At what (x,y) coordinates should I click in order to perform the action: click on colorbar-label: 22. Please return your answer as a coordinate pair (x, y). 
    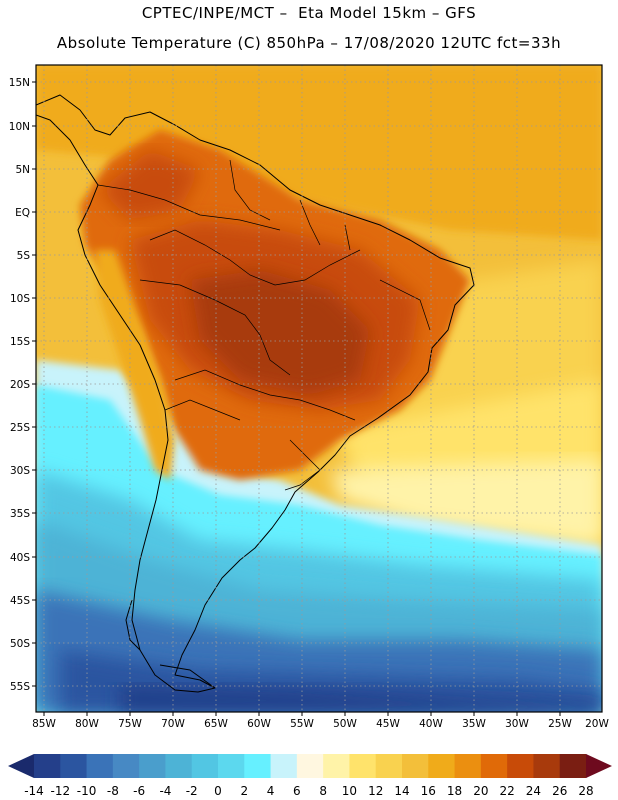
    Looking at the image, I should click on (506, 791).